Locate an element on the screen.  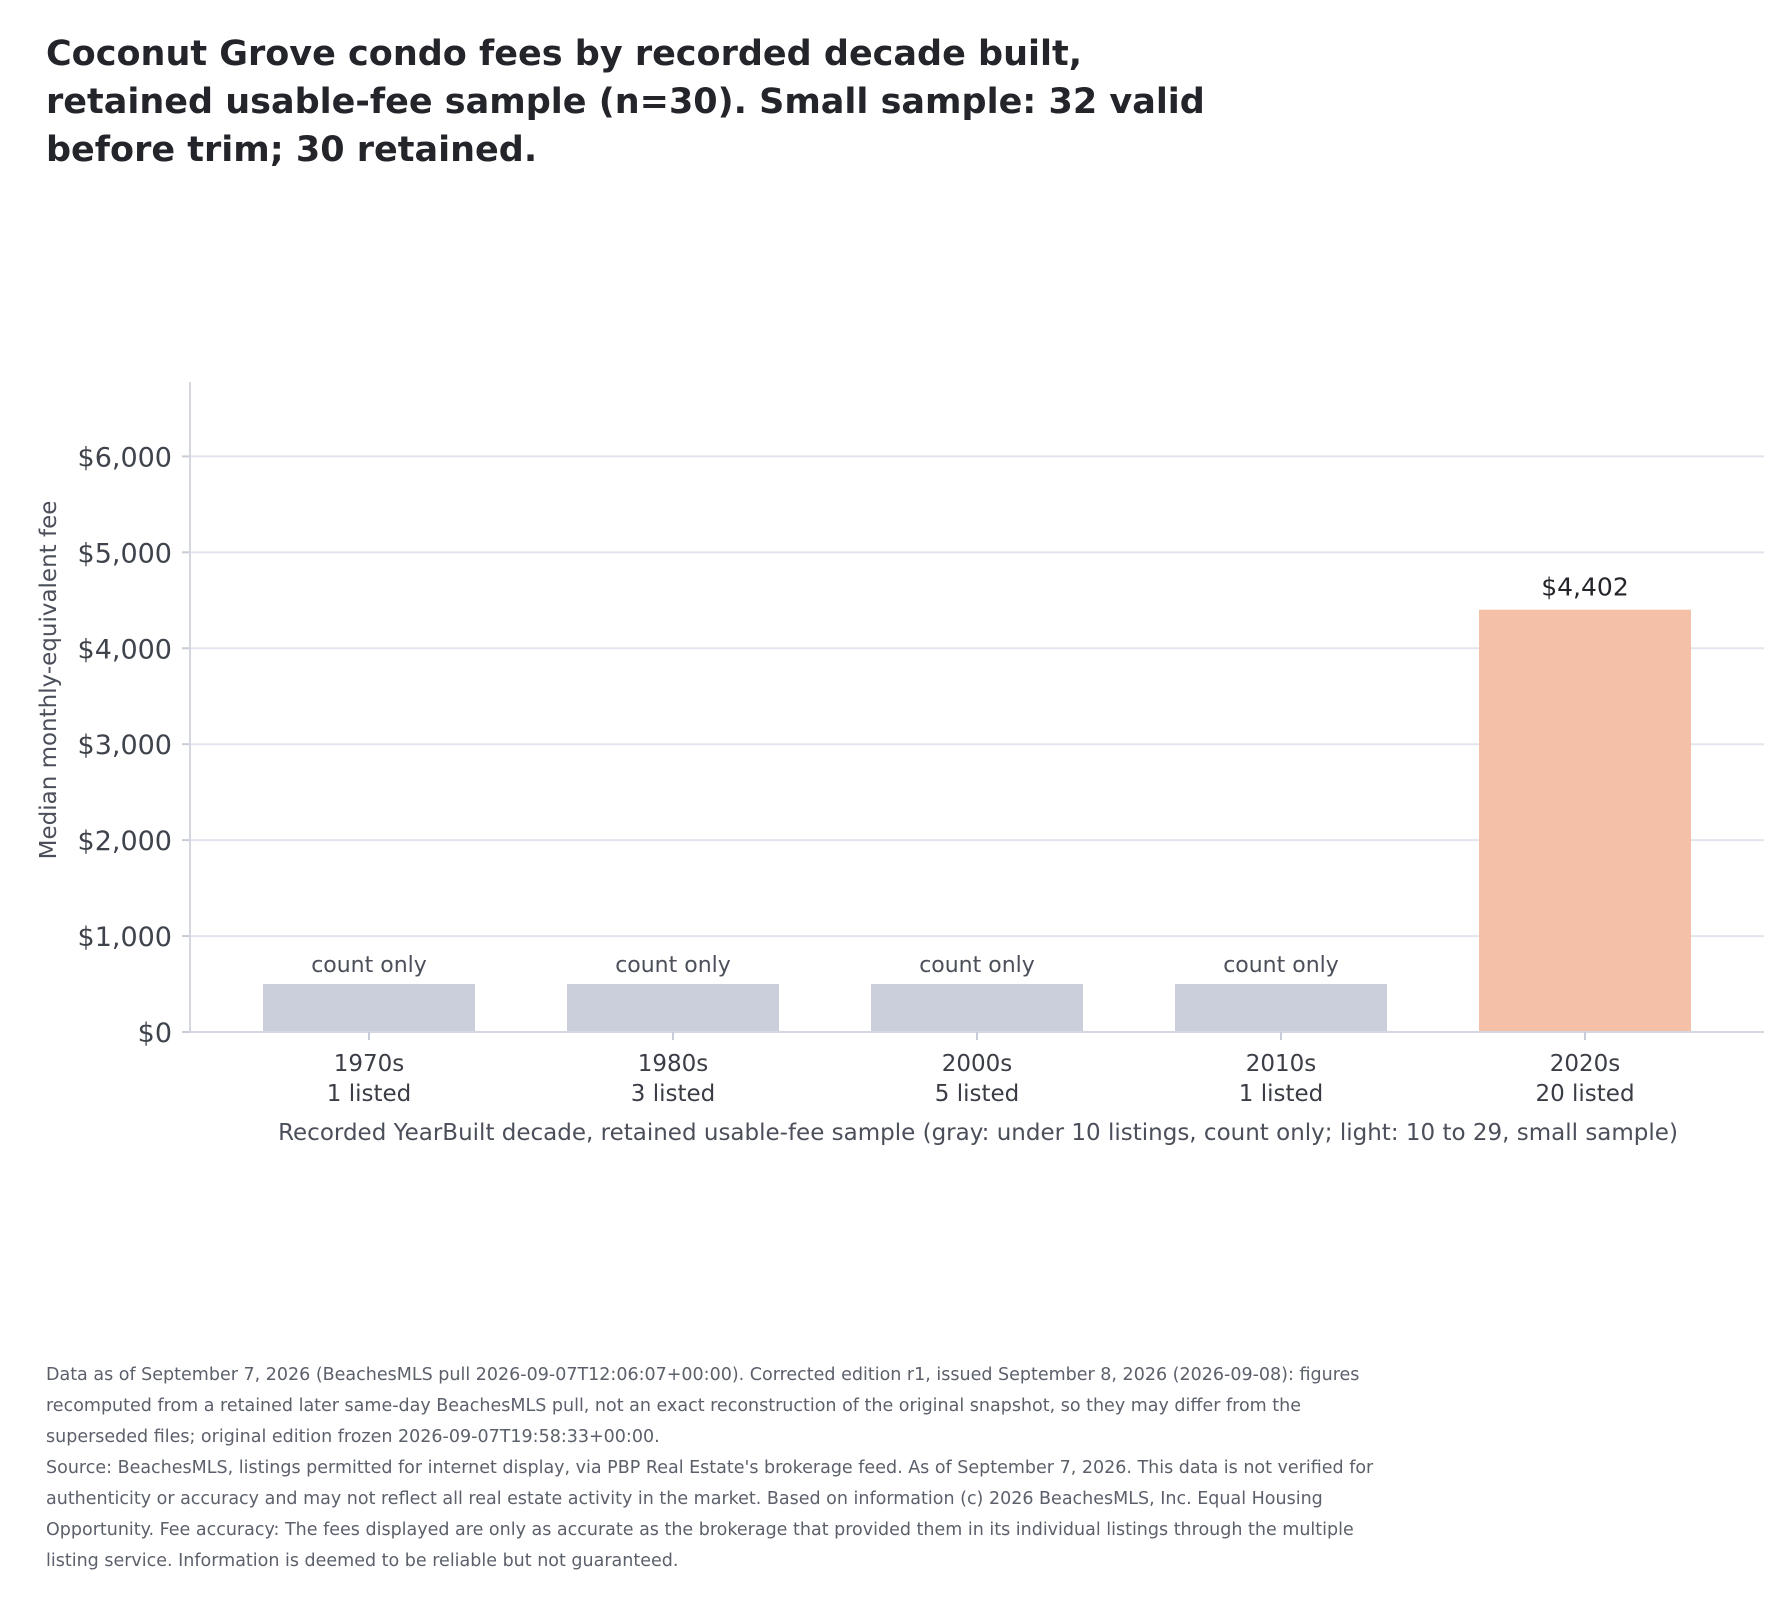
y-axis: $0 $1,000 $2,000 $3,000 $4,000 $5,000 $6,000 is located at coordinates (134, 715).